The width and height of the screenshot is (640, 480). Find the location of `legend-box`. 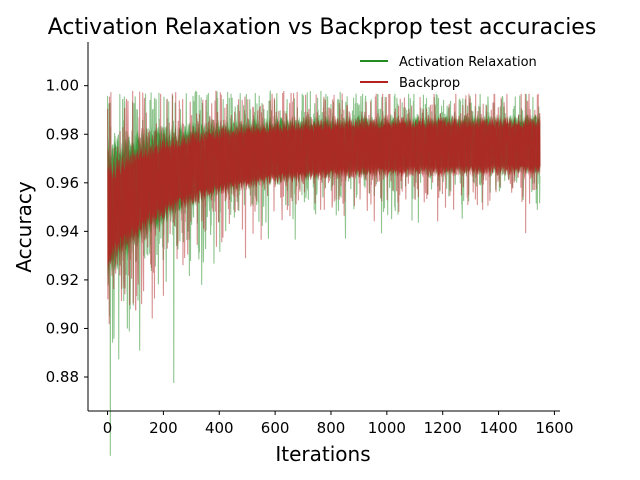

legend-box is located at coordinates (451, 71).